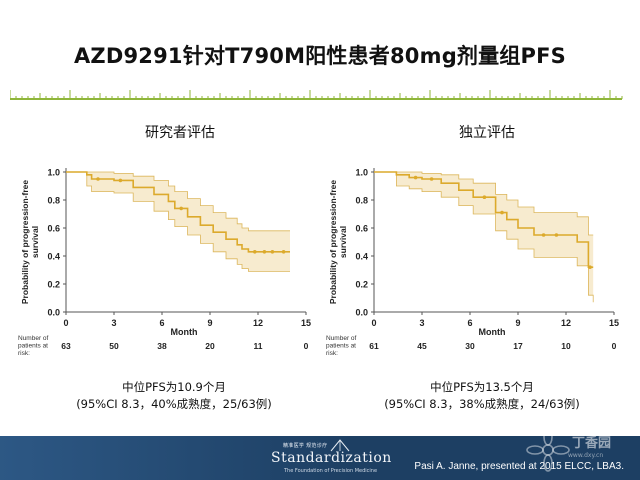 Image resolution: width=640 pixels, height=480 pixels. What do you see at coordinates (162, 346) in the screenshot?
I see `at-risk-count: 38` at bounding box center [162, 346].